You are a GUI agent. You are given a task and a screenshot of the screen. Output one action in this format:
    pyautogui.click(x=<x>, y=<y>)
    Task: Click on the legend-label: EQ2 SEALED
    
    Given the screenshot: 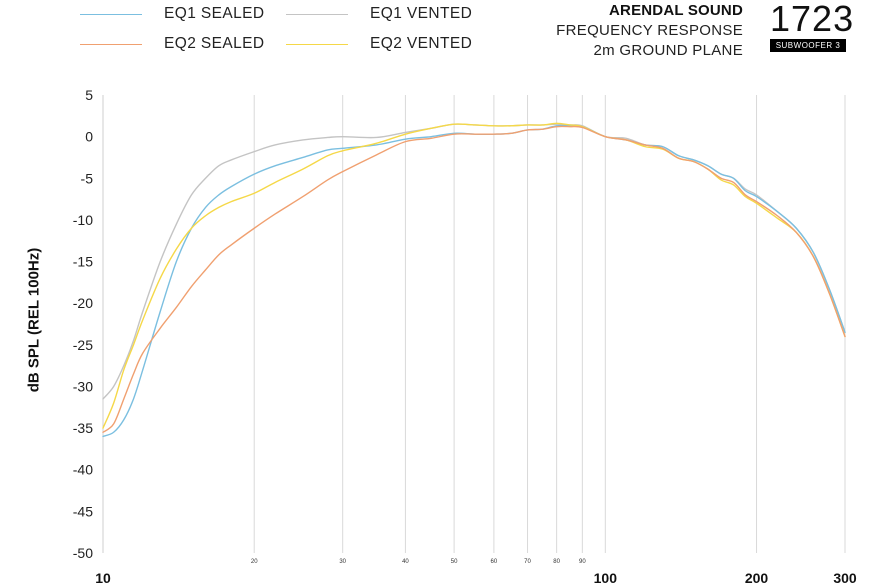 What is the action you would take?
    pyautogui.click(x=214, y=43)
    